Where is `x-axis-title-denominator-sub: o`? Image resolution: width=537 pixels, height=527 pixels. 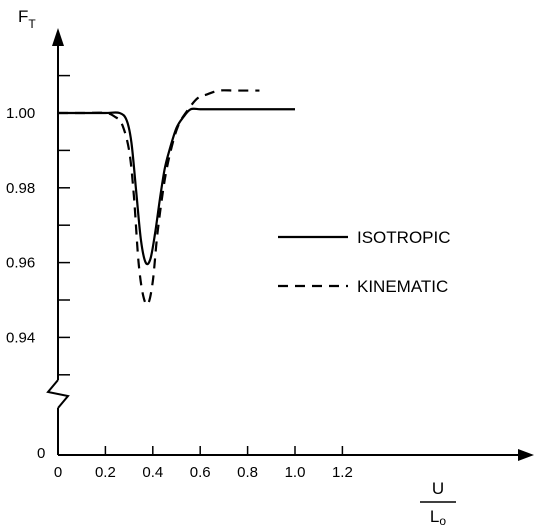 x-axis-title-denominator-sub: o is located at coordinates (442, 520).